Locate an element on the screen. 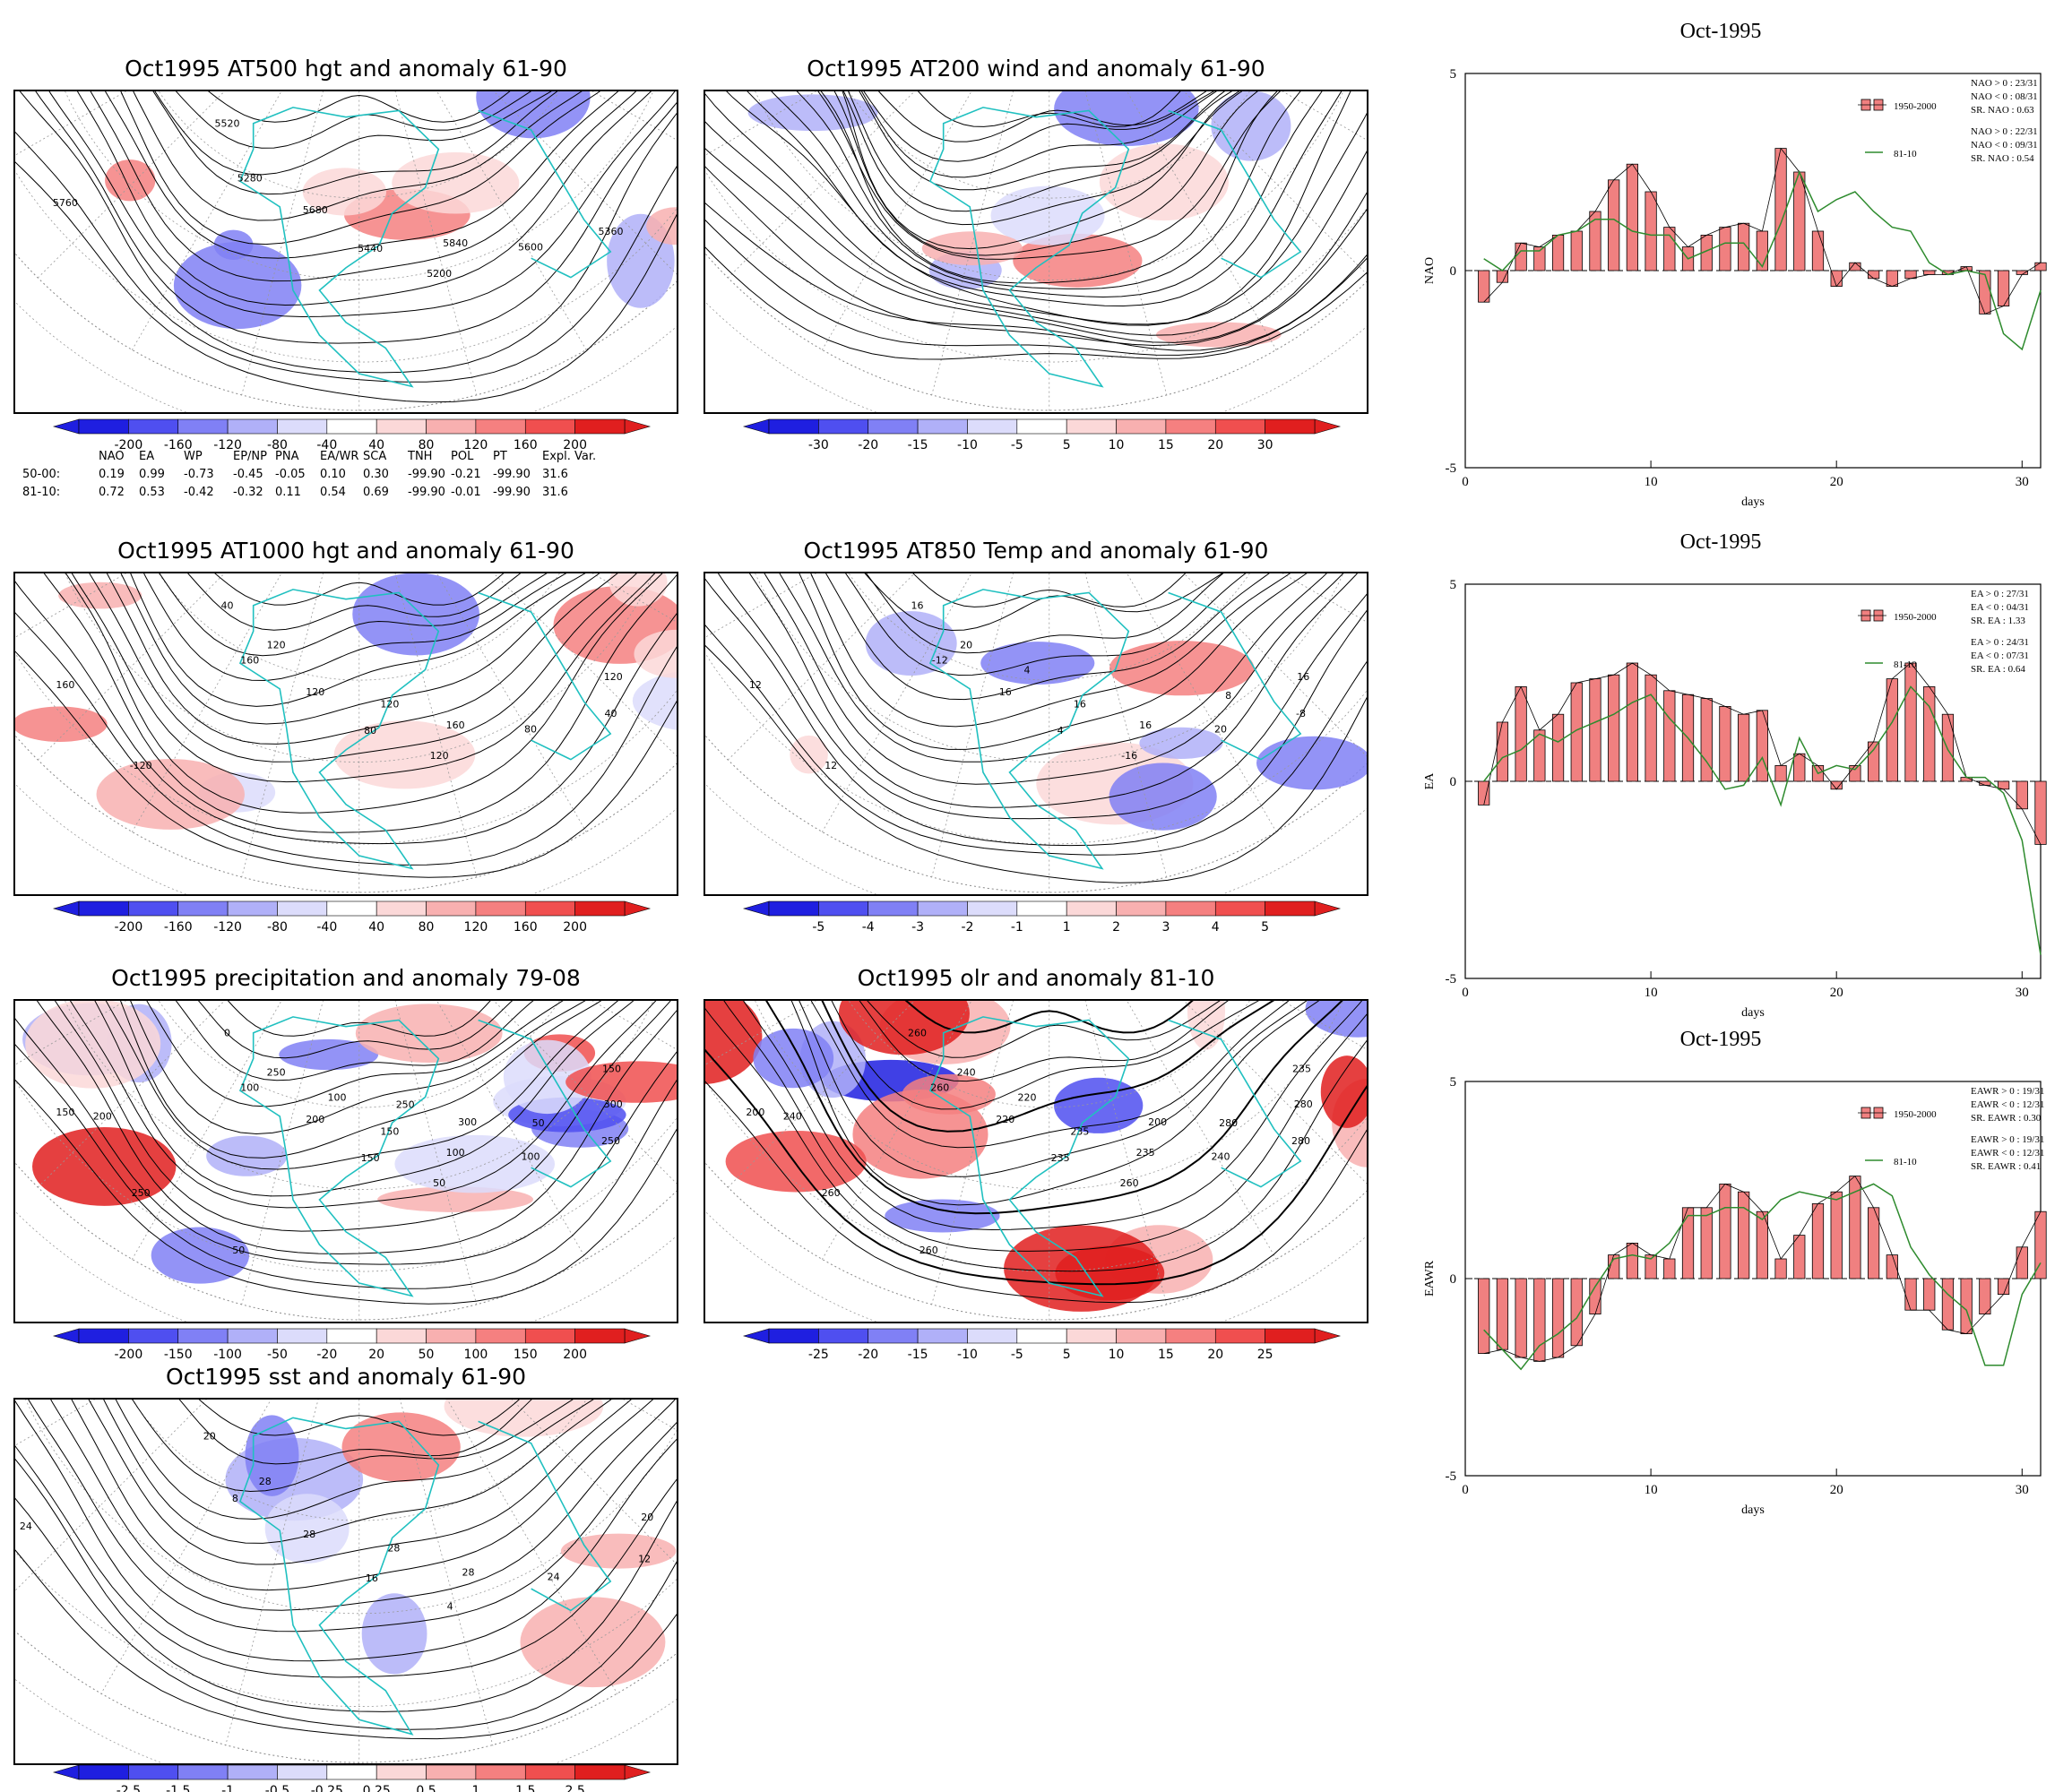 The image size is (2072, 1792). colorbar-tick-label: 3 is located at coordinates (1165, 927).